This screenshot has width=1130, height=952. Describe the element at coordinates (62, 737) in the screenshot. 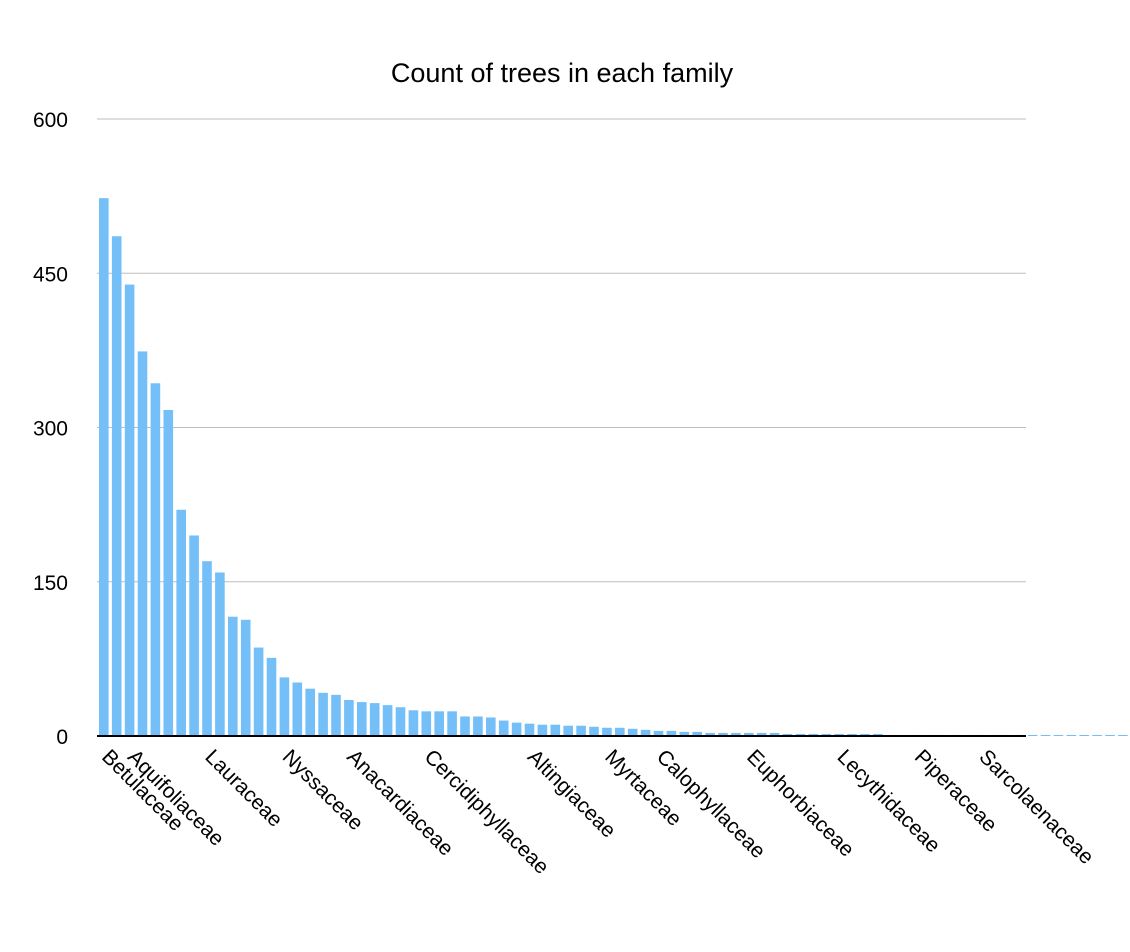

I see `y-tick-label: 0` at that location.